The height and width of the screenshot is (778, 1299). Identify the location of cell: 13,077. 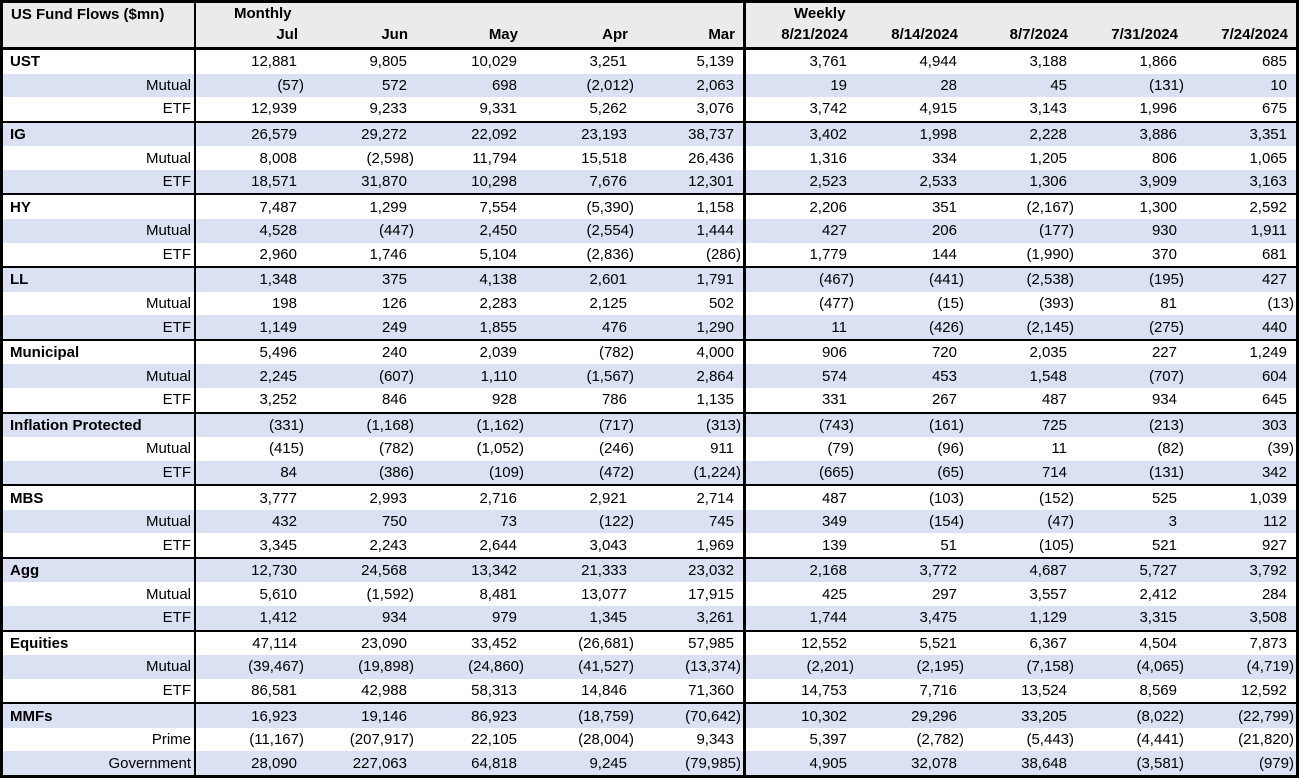
(604, 594).